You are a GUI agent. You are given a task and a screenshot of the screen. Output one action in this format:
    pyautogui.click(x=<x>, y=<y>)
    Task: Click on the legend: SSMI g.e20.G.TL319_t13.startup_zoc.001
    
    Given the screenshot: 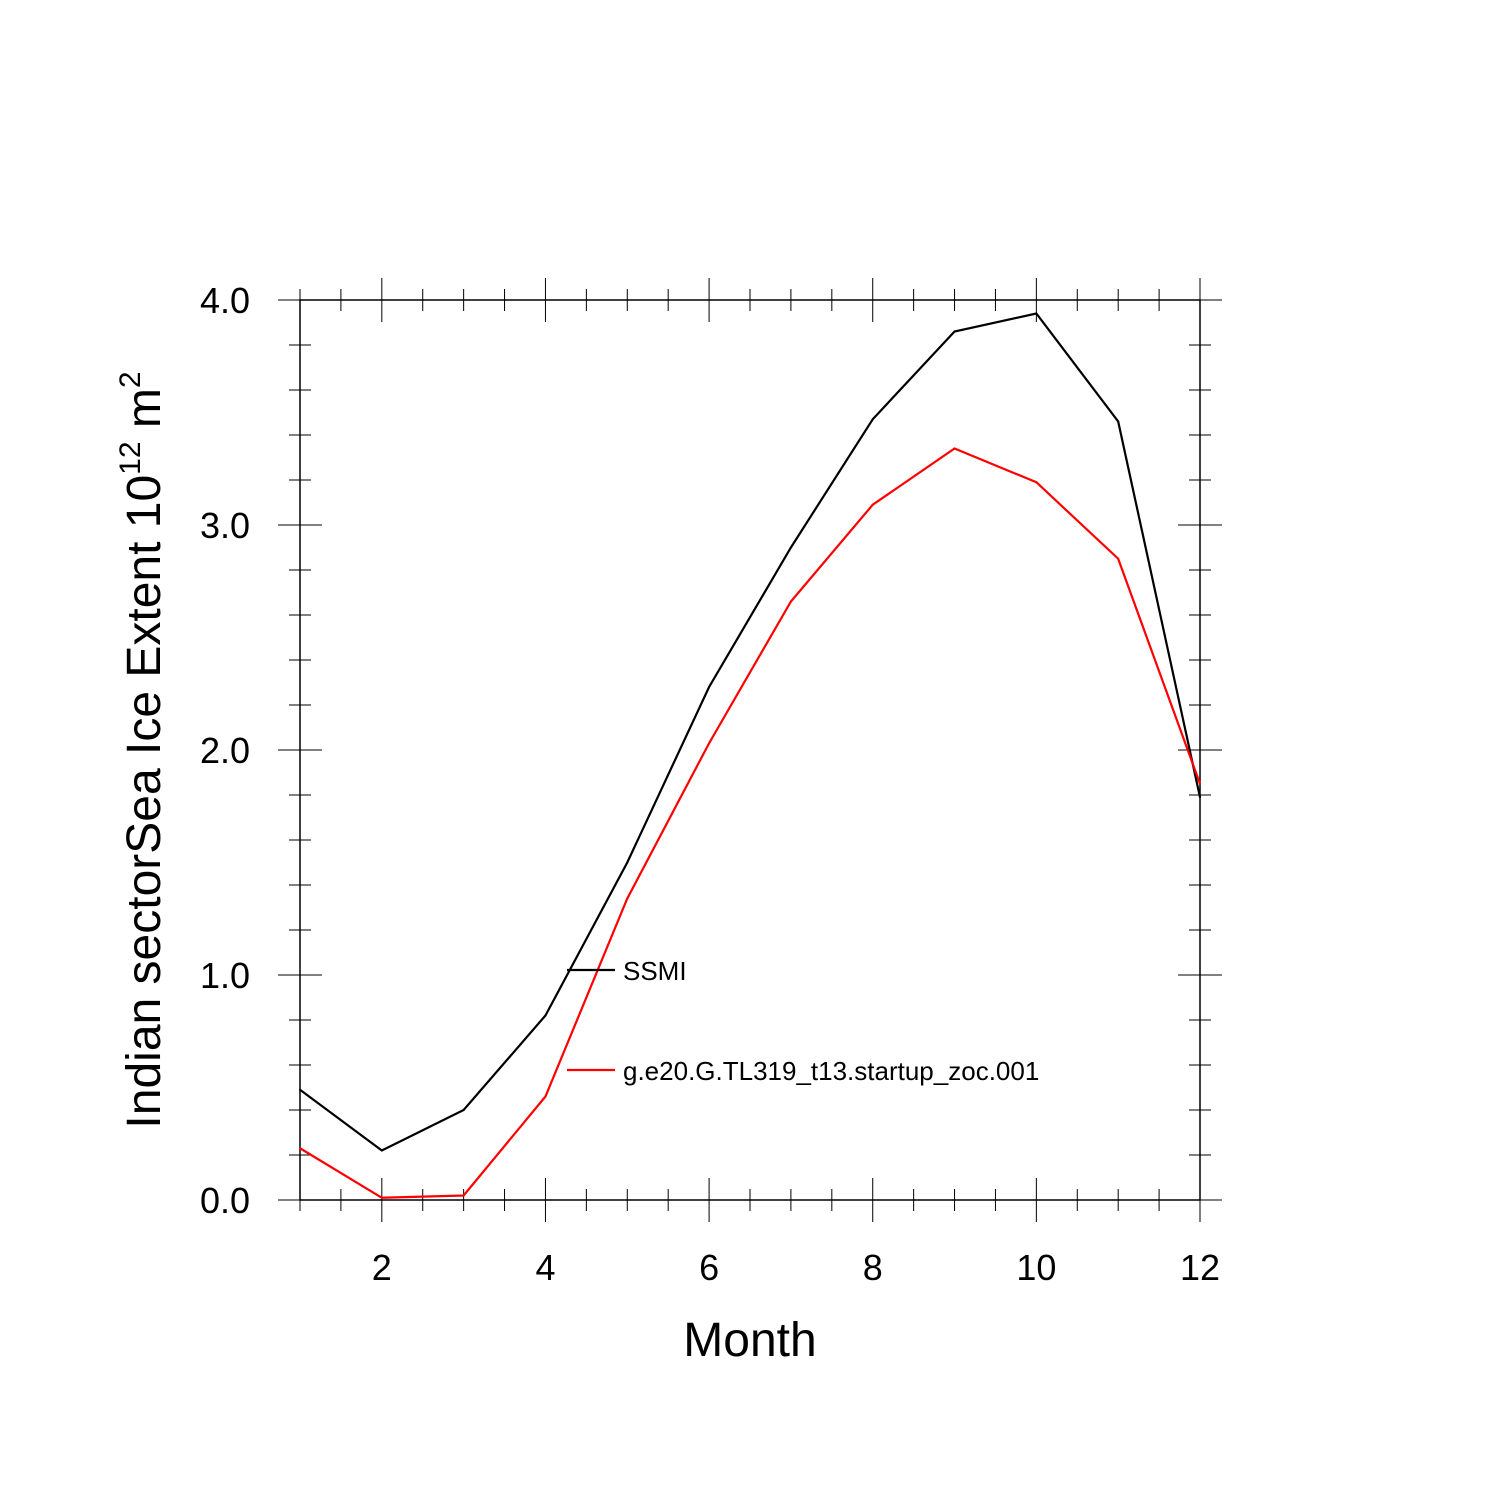 What is the action you would take?
    pyautogui.click(x=803, y=1021)
    